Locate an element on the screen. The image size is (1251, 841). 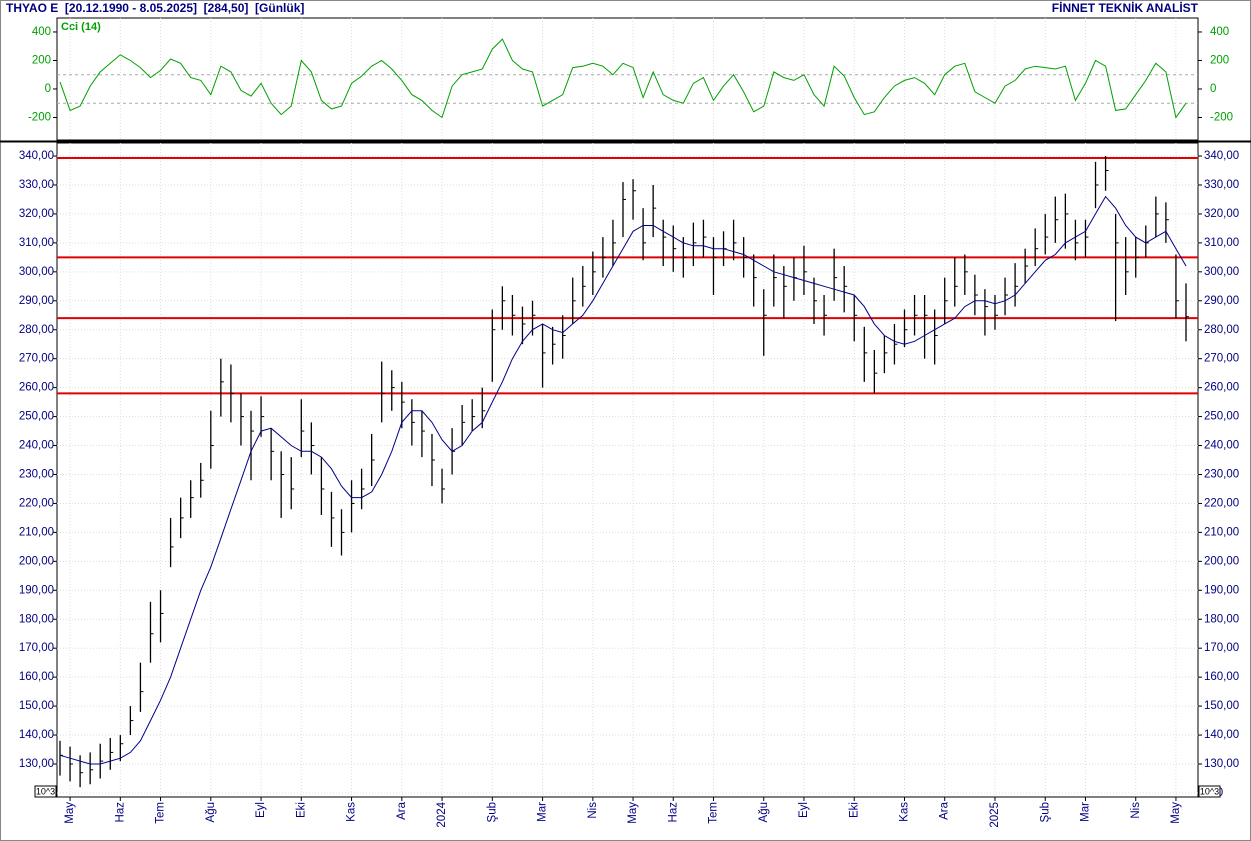
y-tick-label: 320,00 is located at coordinates (36, 214).